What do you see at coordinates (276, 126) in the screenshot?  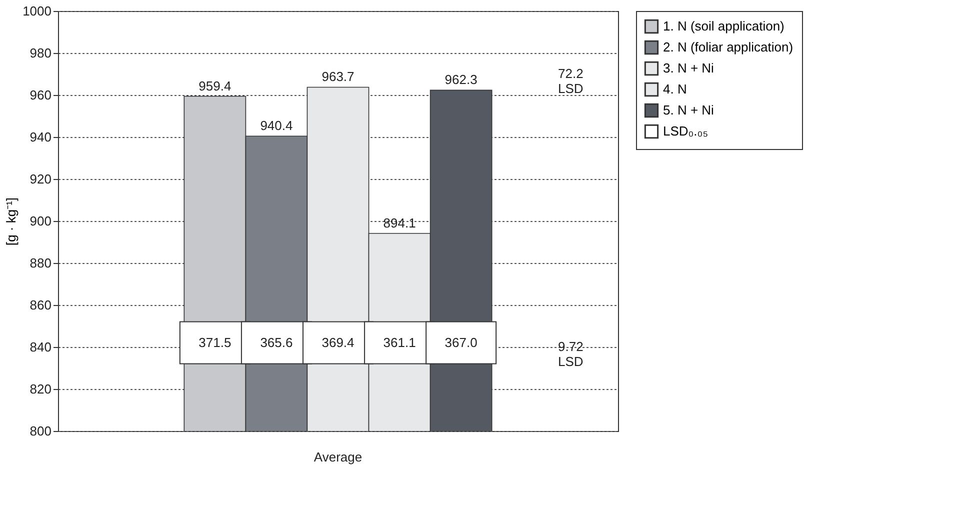 I see `data-label: 940.4` at bounding box center [276, 126].